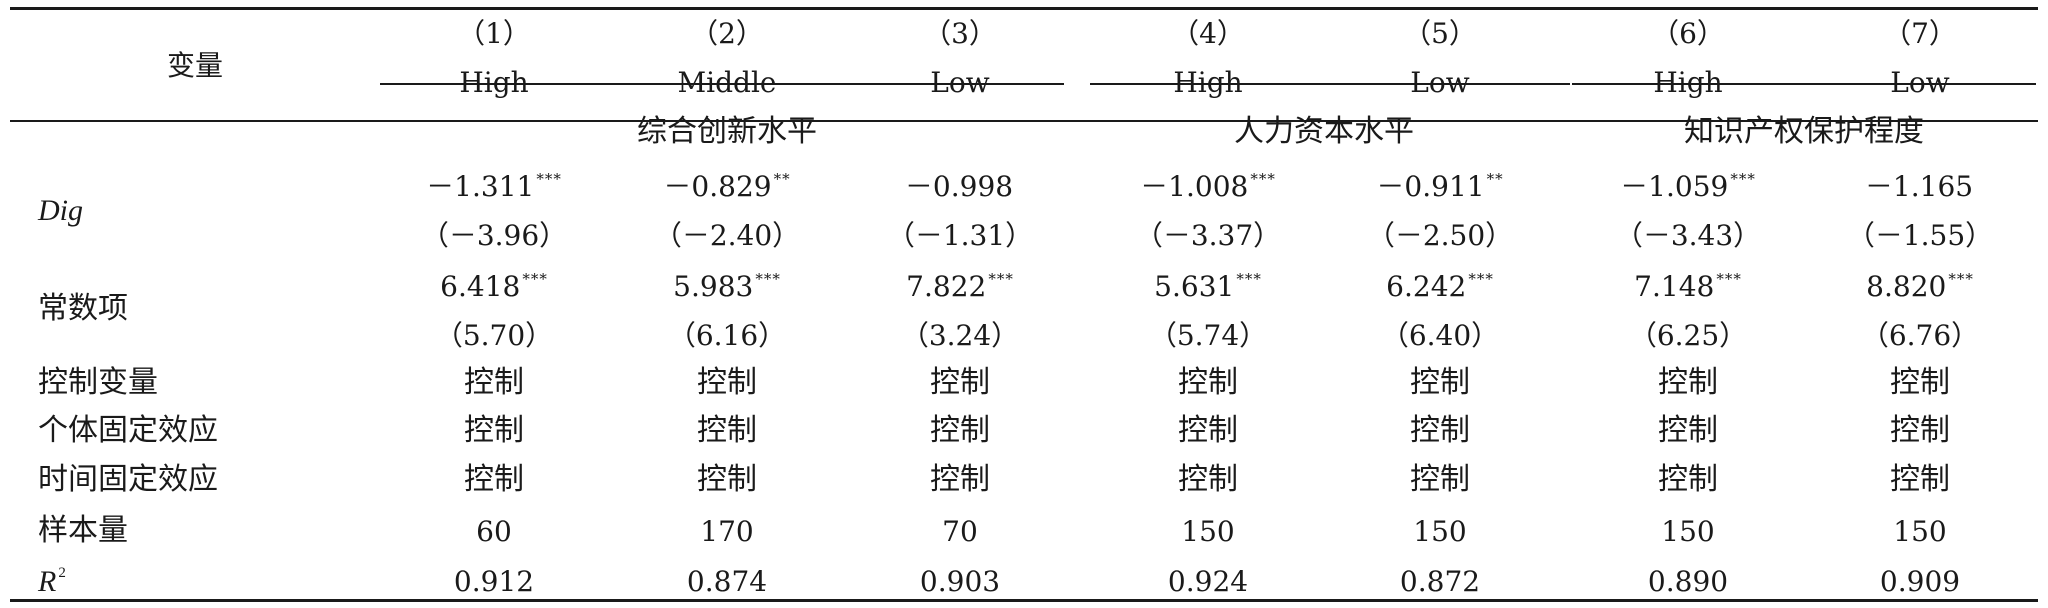 This screenshot has width=2048, height=608. I want to click on const-tstat-2: （6.16）, so click(727, 335).